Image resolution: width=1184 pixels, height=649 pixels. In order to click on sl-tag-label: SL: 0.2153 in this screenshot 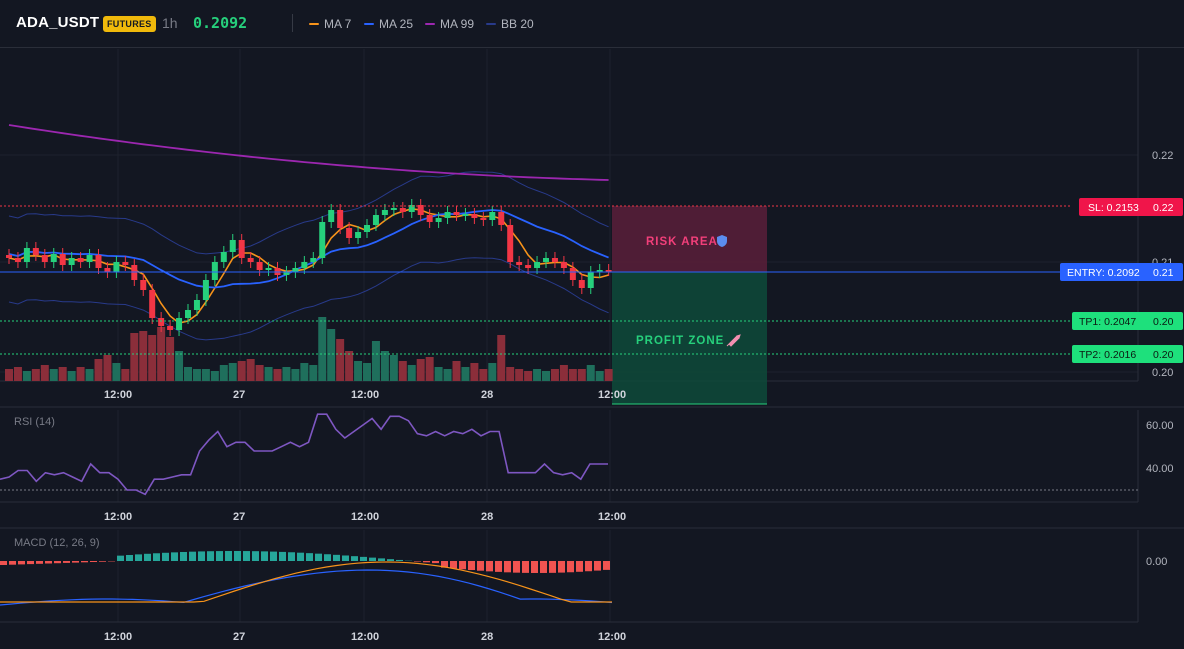, I will do `click(1113, 208)`.